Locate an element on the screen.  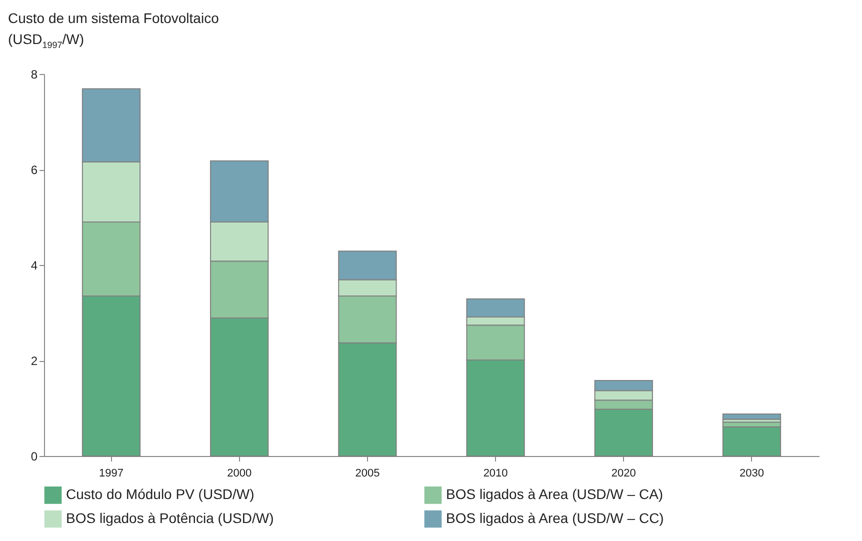
y-tick-label: 6 is located at coordinates (34, 170).